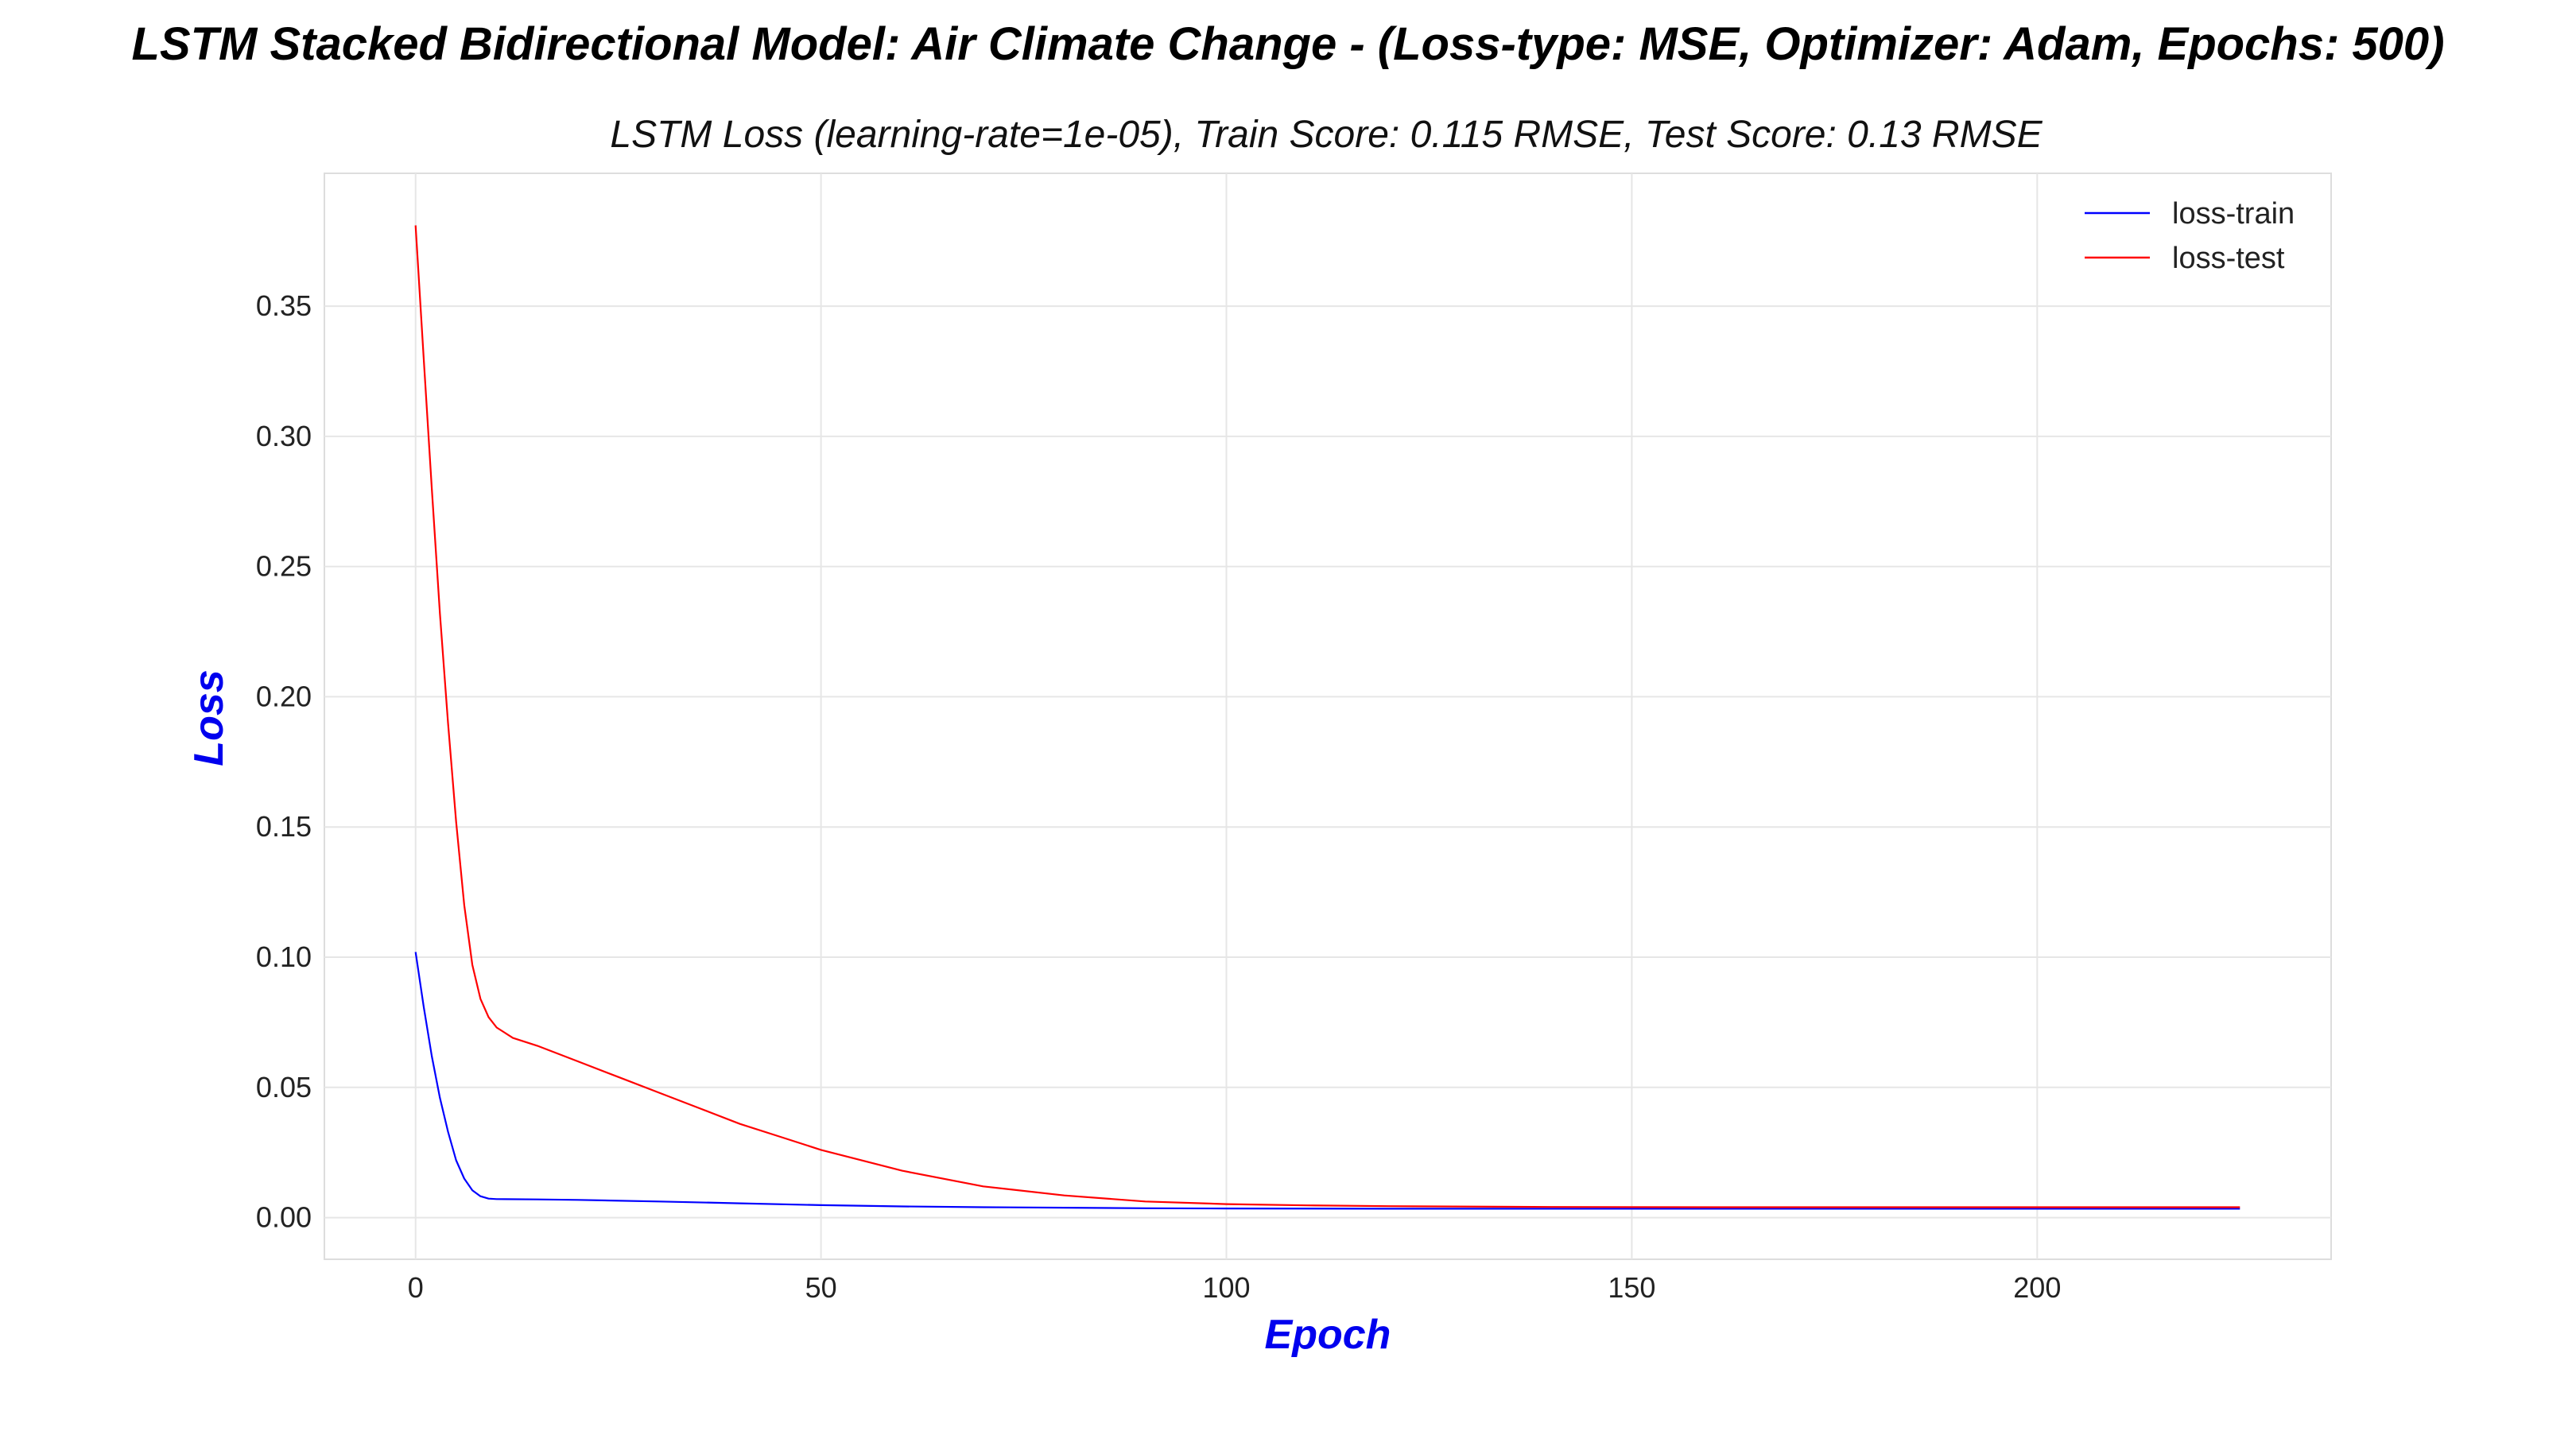  I want to click on y-tick-label: 0.05, so click(284, 1087).